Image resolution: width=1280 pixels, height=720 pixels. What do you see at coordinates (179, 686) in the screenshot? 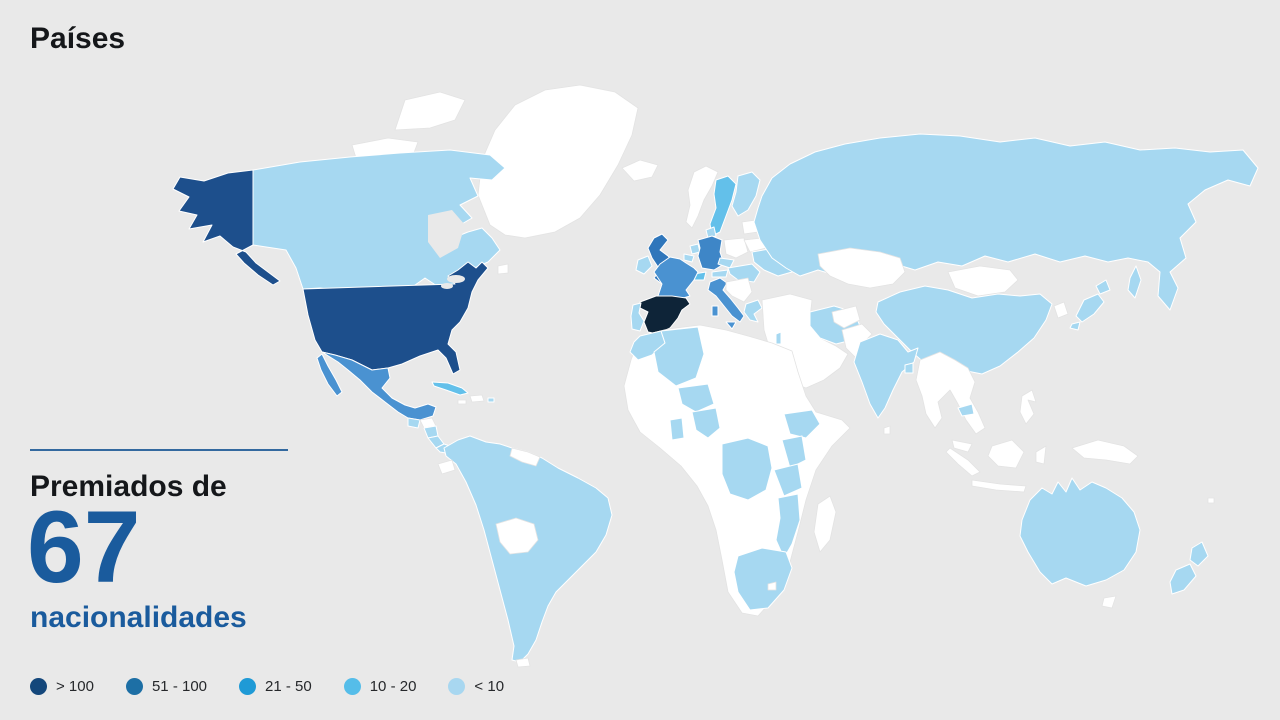
I see `legend-label: 51 - 100` at bounding box center [179, 686].